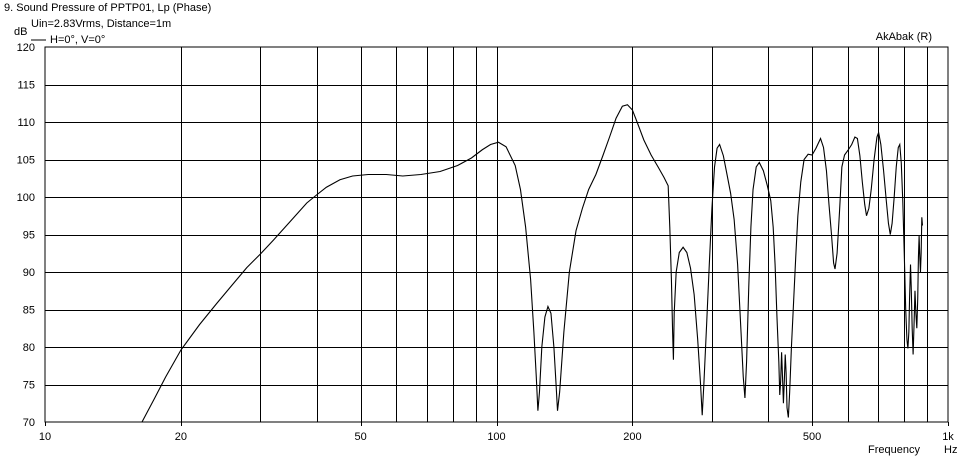  Describe the element at coordinates (20, 32) in the screenshot. I see `y-axis-label: dB` at that location.